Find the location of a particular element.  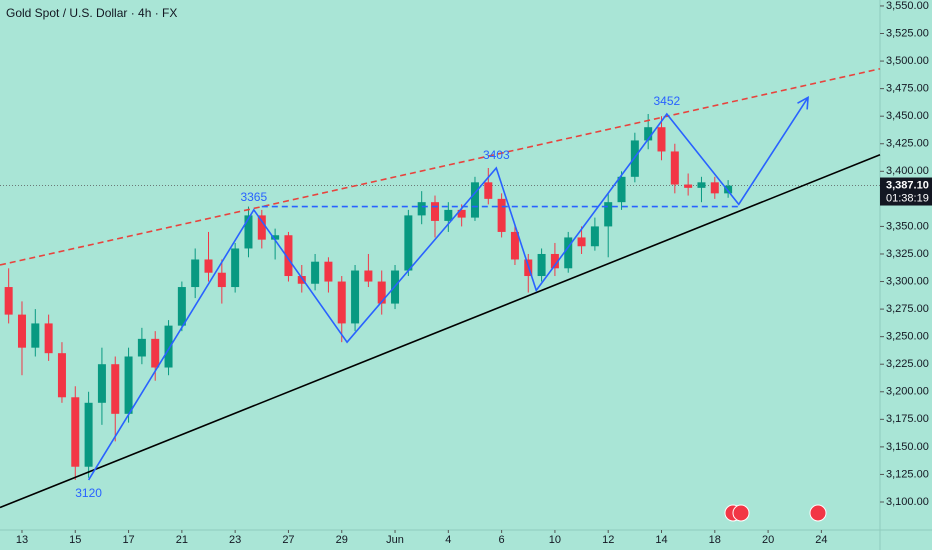

x-tick-label: 15 is located at coordinates (75, 540).